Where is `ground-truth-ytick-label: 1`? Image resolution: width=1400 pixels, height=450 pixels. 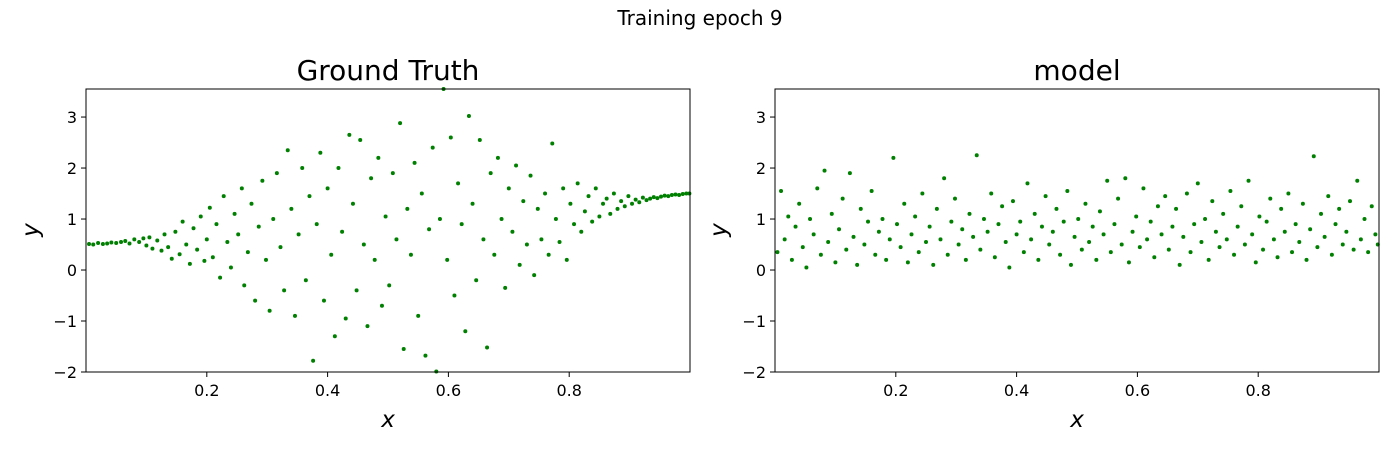 ground-truth-ytick-label: 1 is located at coordinates (72, 219).